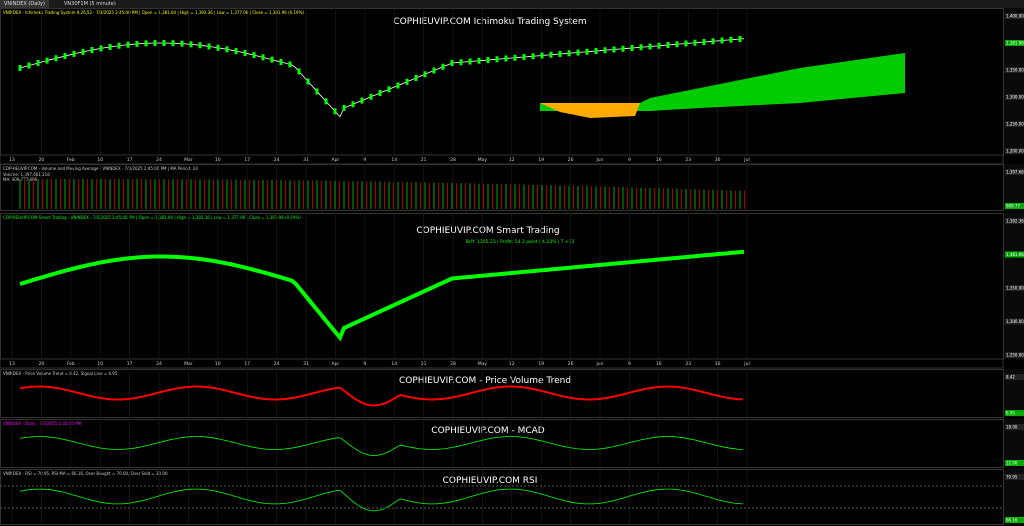 This screenshot has width=1024, height=526. I want to click on panel-info: Volume: 1,397,661,218, so click(26, 174).